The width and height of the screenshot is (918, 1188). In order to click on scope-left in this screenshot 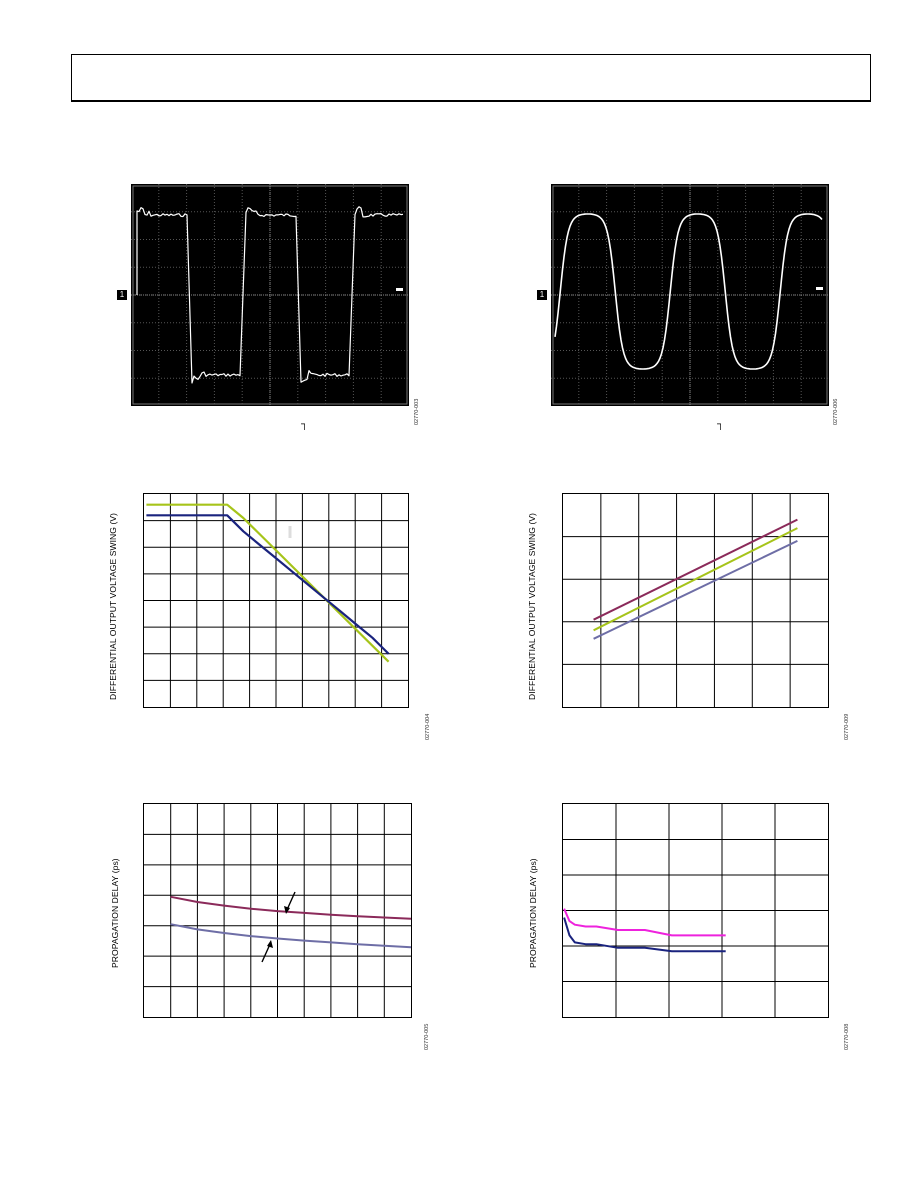, I will do `click(270, 295)`.